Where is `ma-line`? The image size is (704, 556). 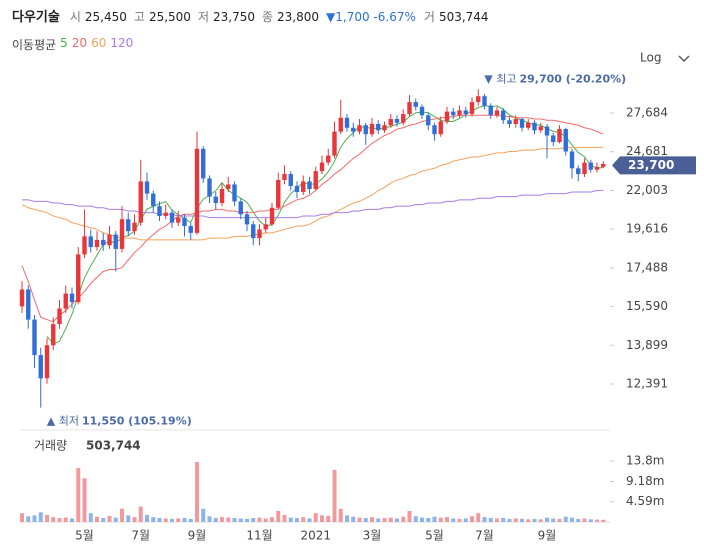
ma-line is located at coordinates (313, 204).